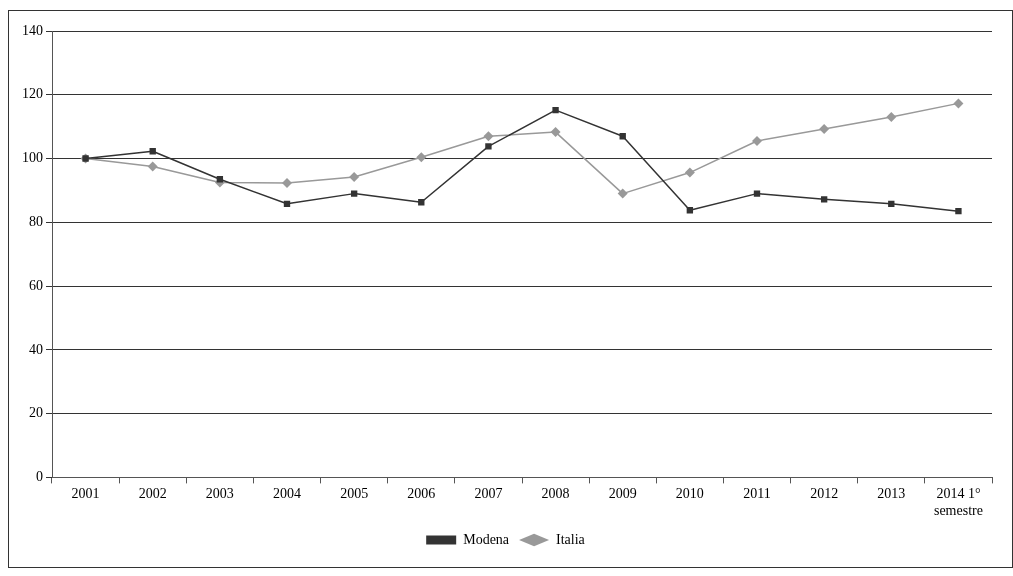 Image resolution: width=1013 pixels, height=576 pixels. I want to click on x-tick-label: 2006, so click(421, 494).